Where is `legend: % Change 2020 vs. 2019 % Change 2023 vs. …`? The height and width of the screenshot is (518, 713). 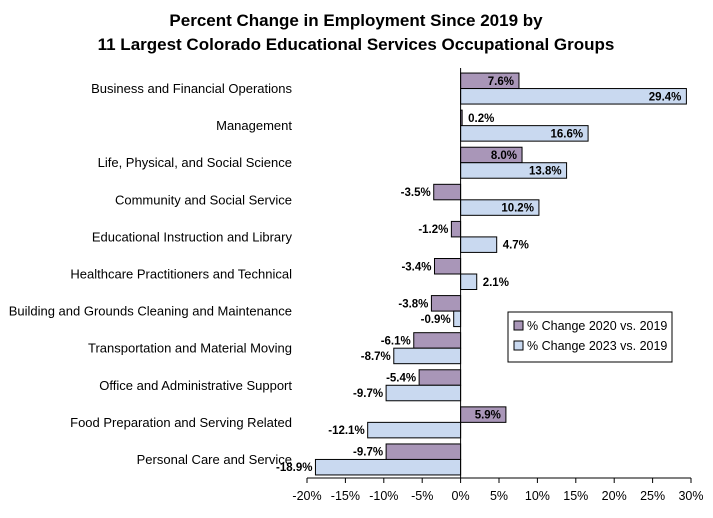
legend: % Change 2020 vs. 2019 % Change 2023 vs. … is located at coordinates (590, 337).